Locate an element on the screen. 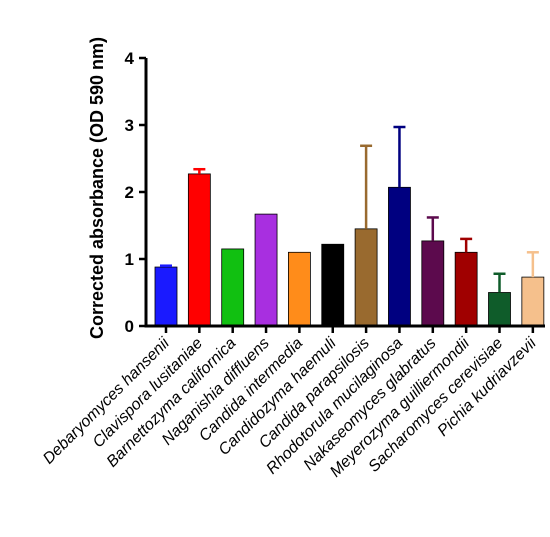  y-tick-label: 1 is located at coordinates (129, 259).